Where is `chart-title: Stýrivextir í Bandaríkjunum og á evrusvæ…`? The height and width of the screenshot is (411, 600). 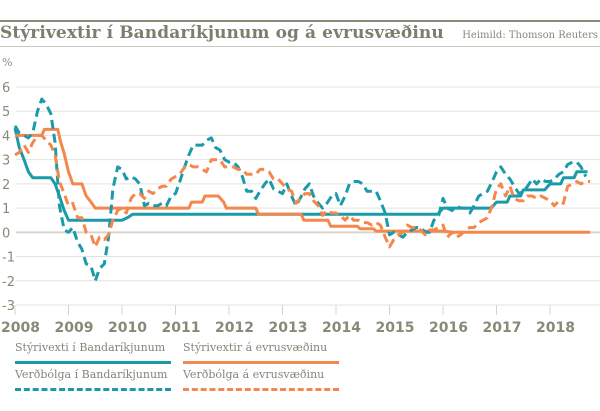 chart-title: Stýrivextir í Bandaríkjunum og á evrusvæ… is located at coordinates (222, 33).